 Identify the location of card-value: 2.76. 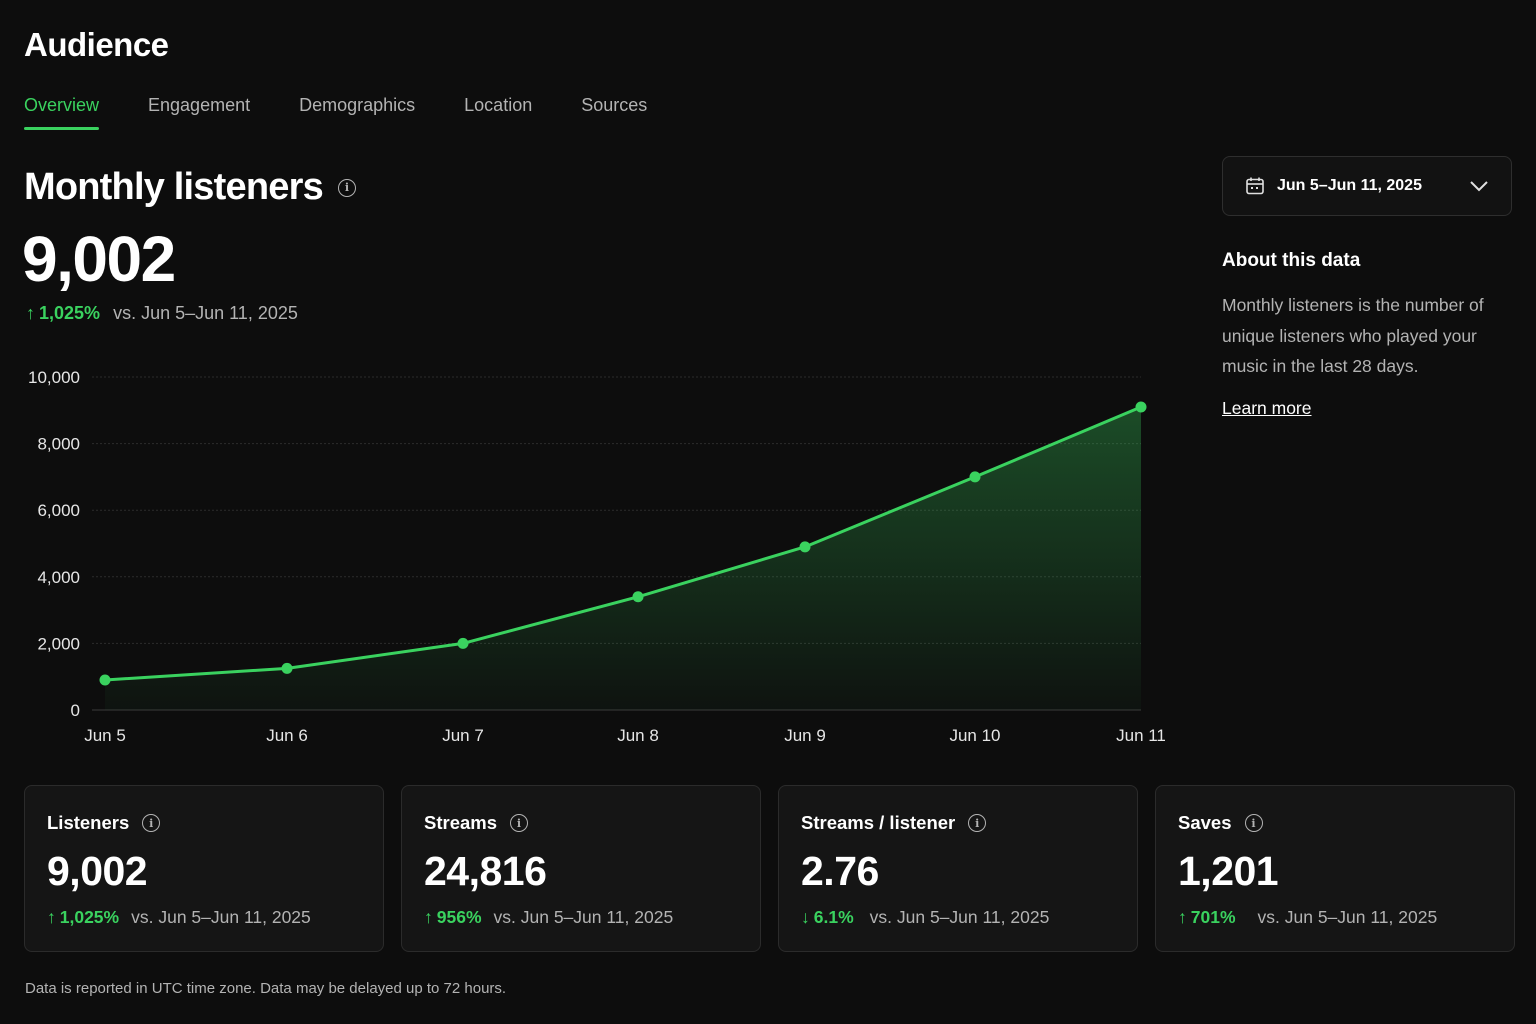
(840, 871).